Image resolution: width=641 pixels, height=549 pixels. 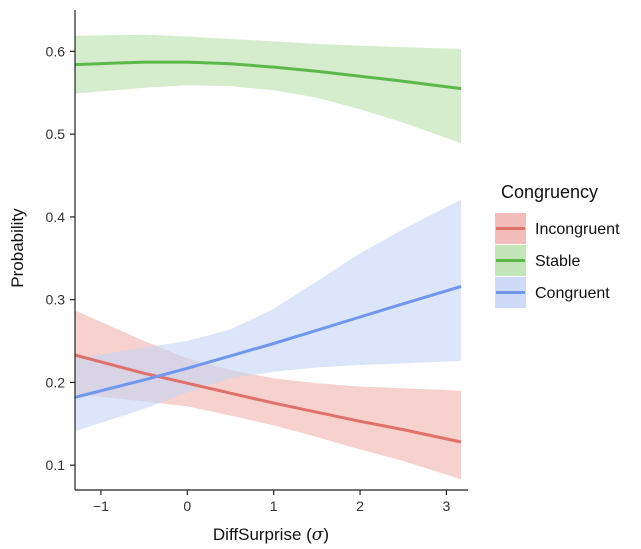 I want to click on x-tick-label: 0, so click(x=187, y=506).